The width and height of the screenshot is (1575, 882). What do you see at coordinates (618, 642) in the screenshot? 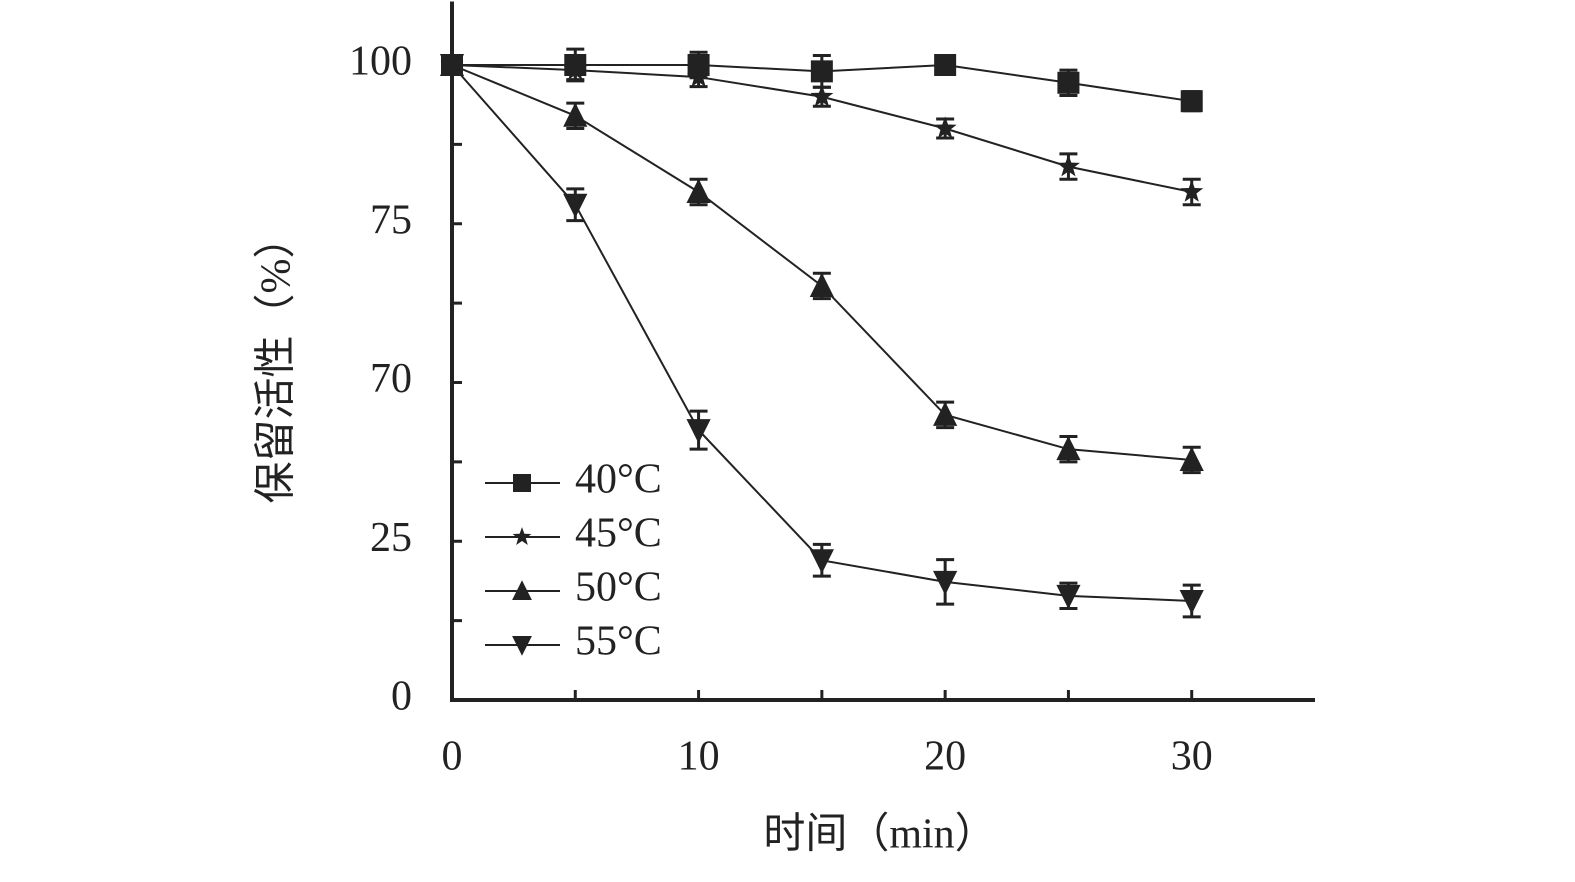
I see `legend-label: 55°C` at bounding box center [618, 642].